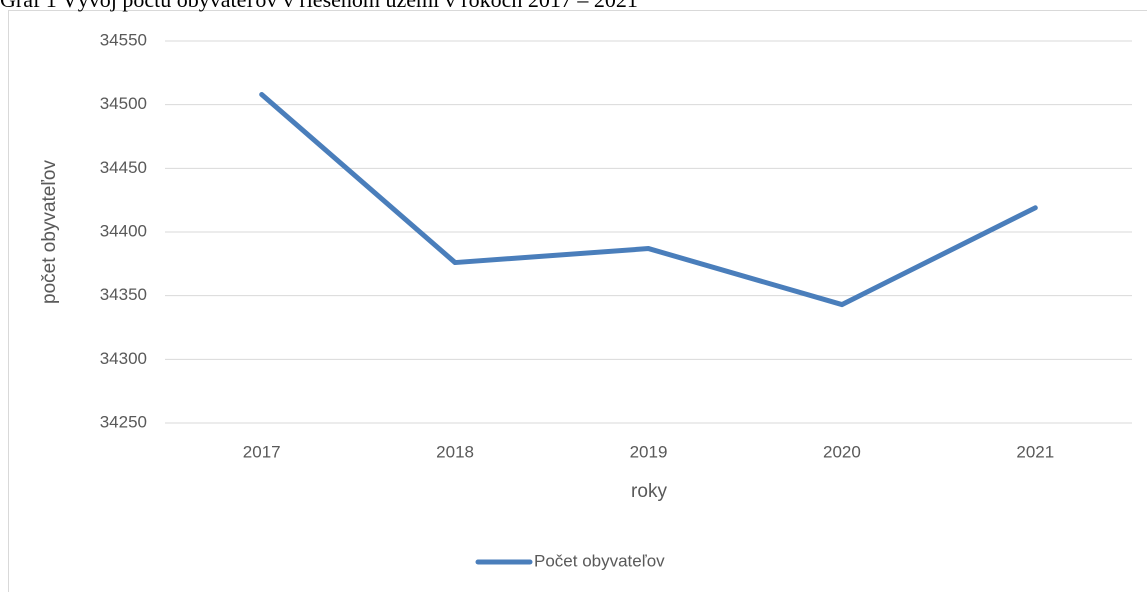 The height and width of the screenshot is (592, 1147). What do you see at coordinates (123, 294) in the screenshot?
I see `y-tick-label: 34350` at bounding box center [123, 294].